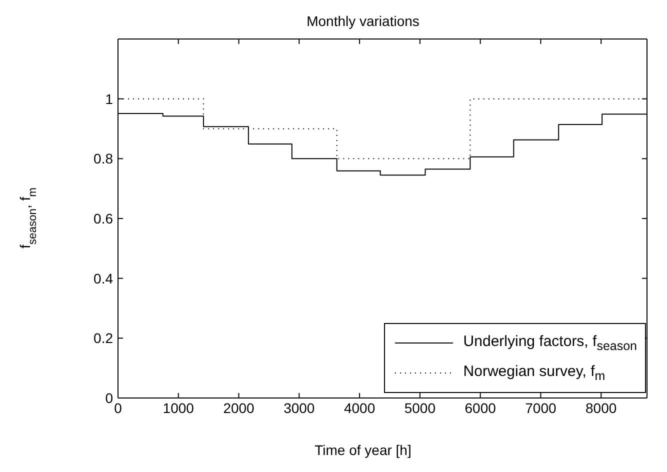 Image resolution: width=667 pixels, height=472 pixels. What do you see at coordinates (601, 408) in the screenshot?
I see `x-tick-label: 8000` at bounding box center [601, 408].